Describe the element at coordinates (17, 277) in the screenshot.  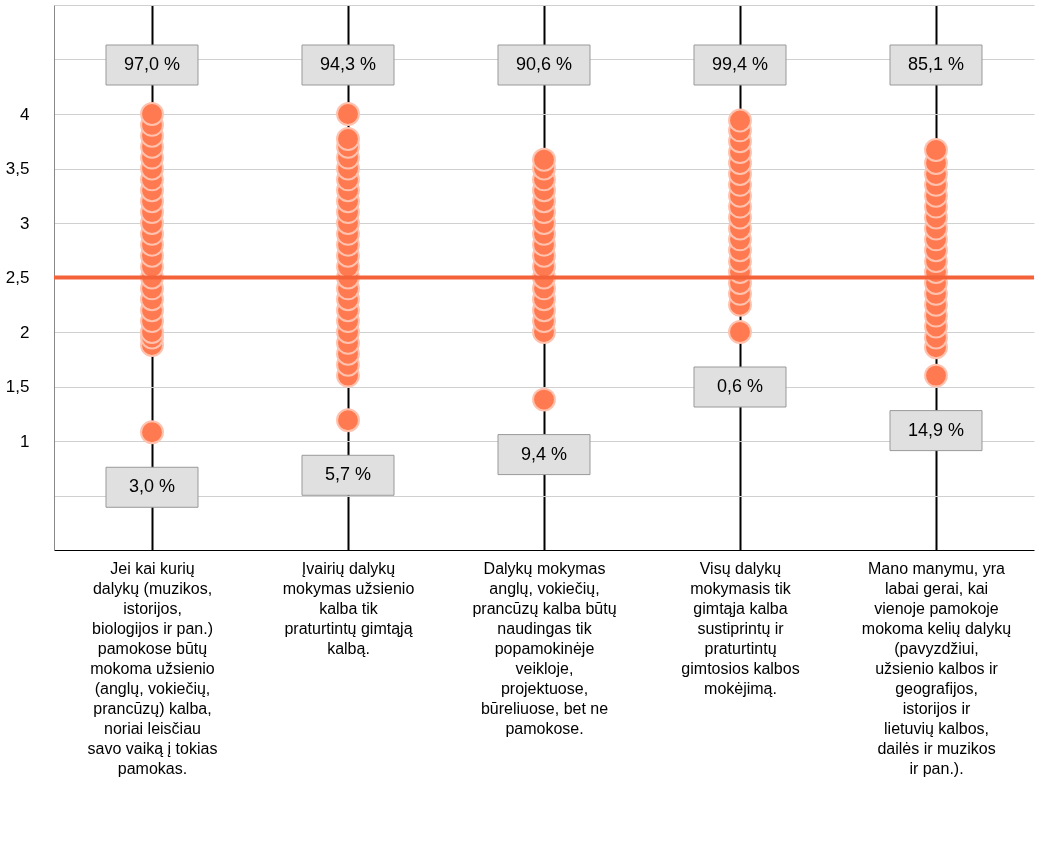
I see `y-tick-label: 2,5` at that location.